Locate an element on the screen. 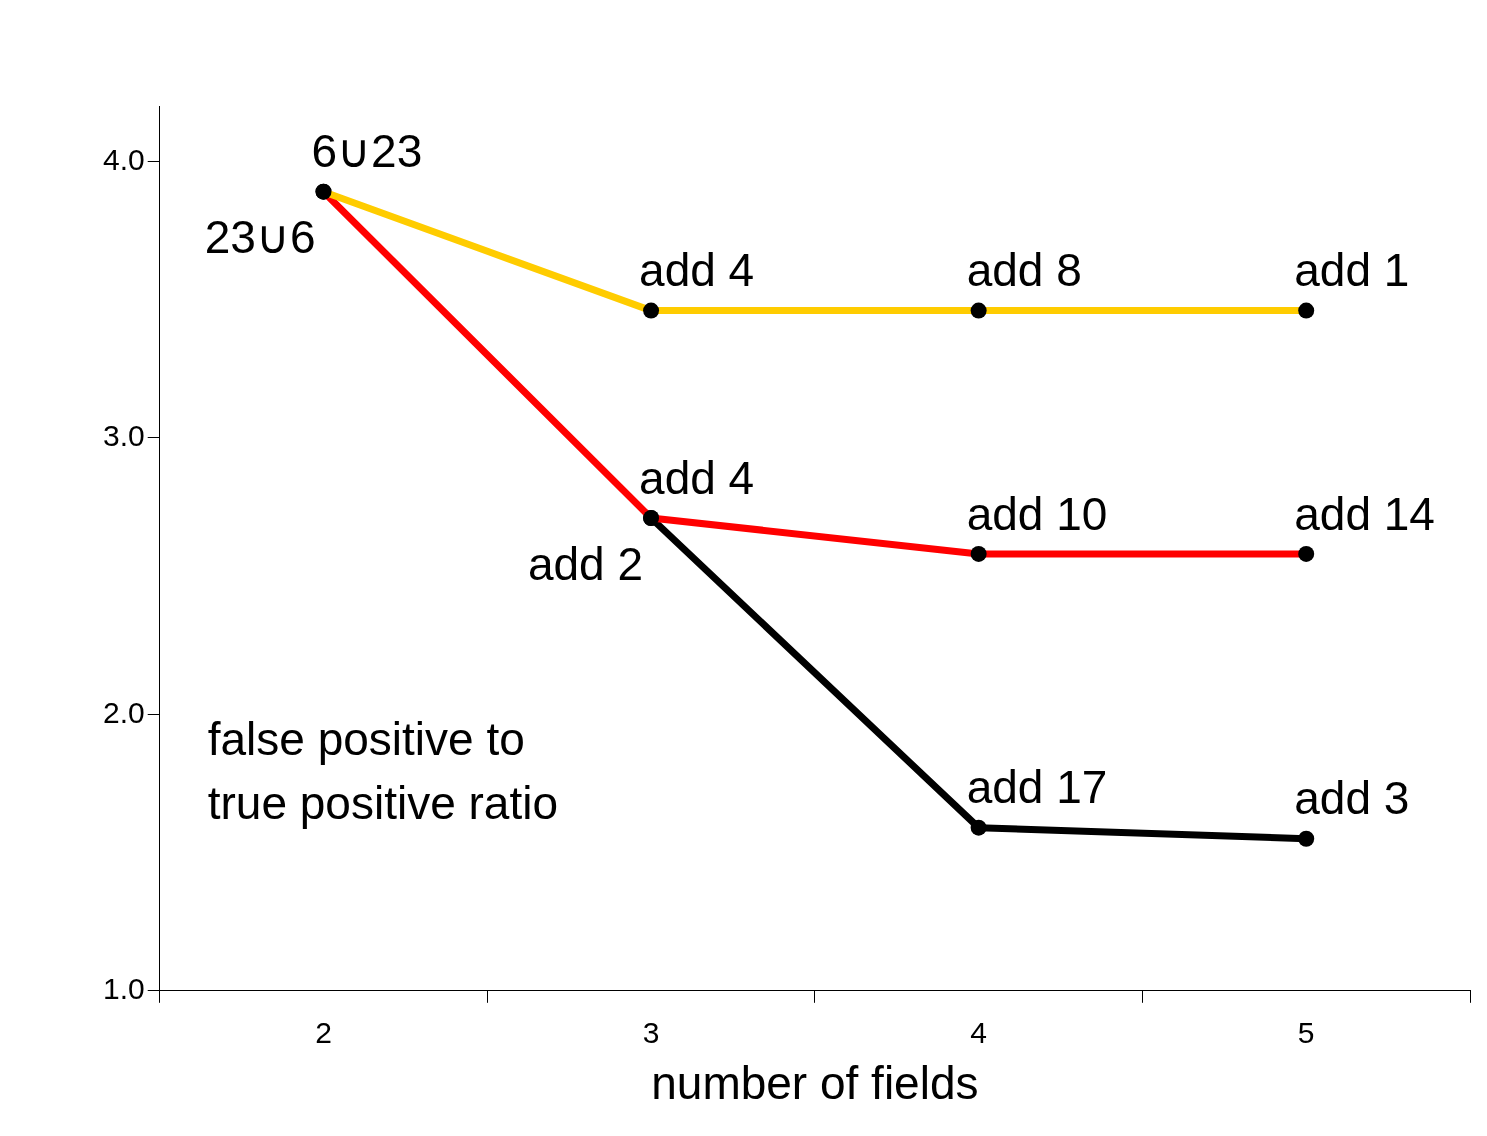 Image resolution: width=1487 pixels, height=1136 pixels. y-tick-label: 1.0 is located at coordinates (123, 989).